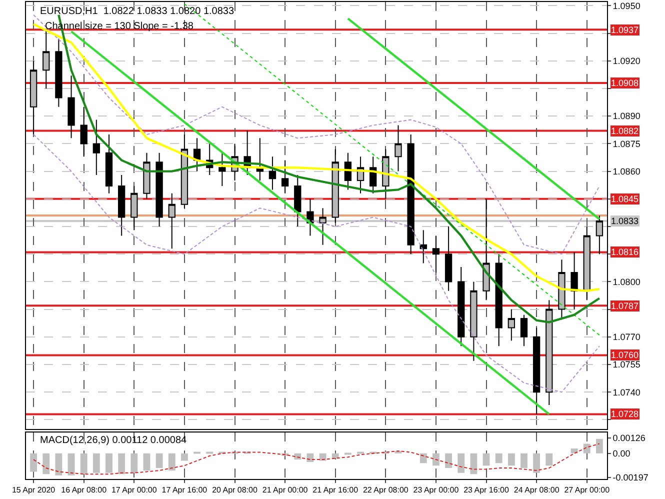 This screenshot has width=665, height=499. What do you see at coordinates (625, 355) in the screenshot?
I see `ref-line-label: 1.0760` at bounding box center [625, 355].